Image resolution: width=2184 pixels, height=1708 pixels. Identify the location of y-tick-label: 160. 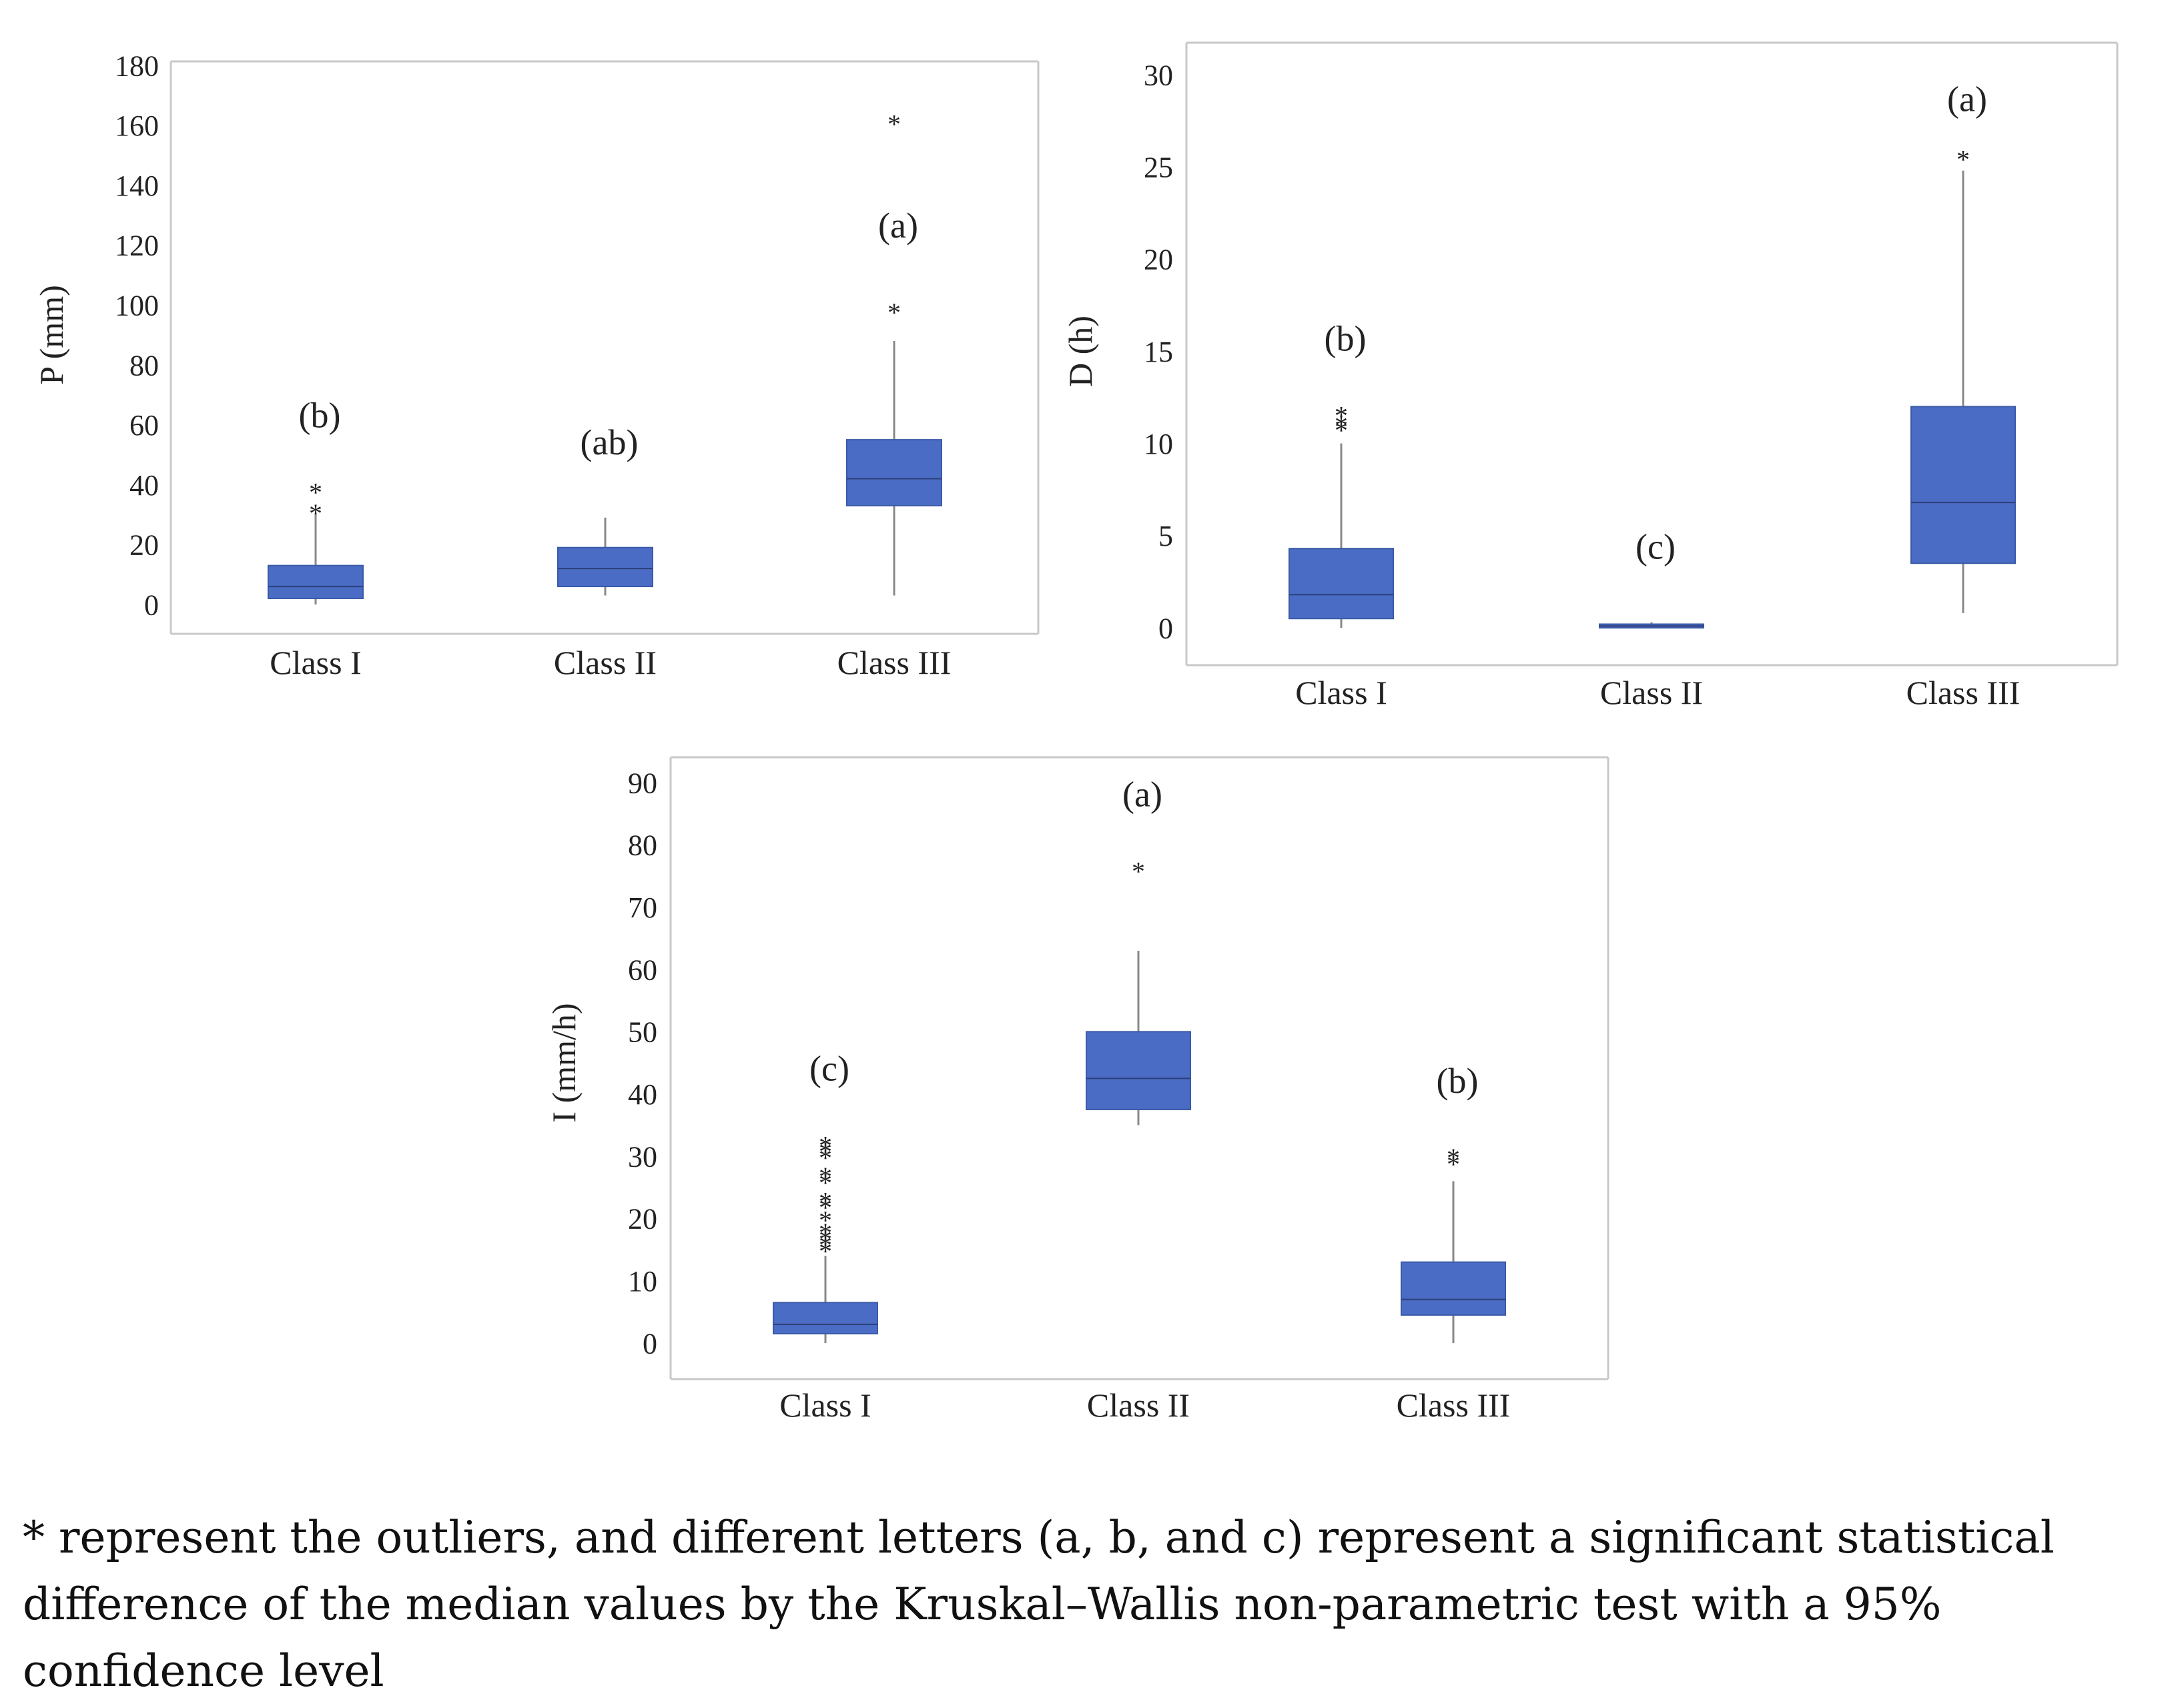
(137, 126).